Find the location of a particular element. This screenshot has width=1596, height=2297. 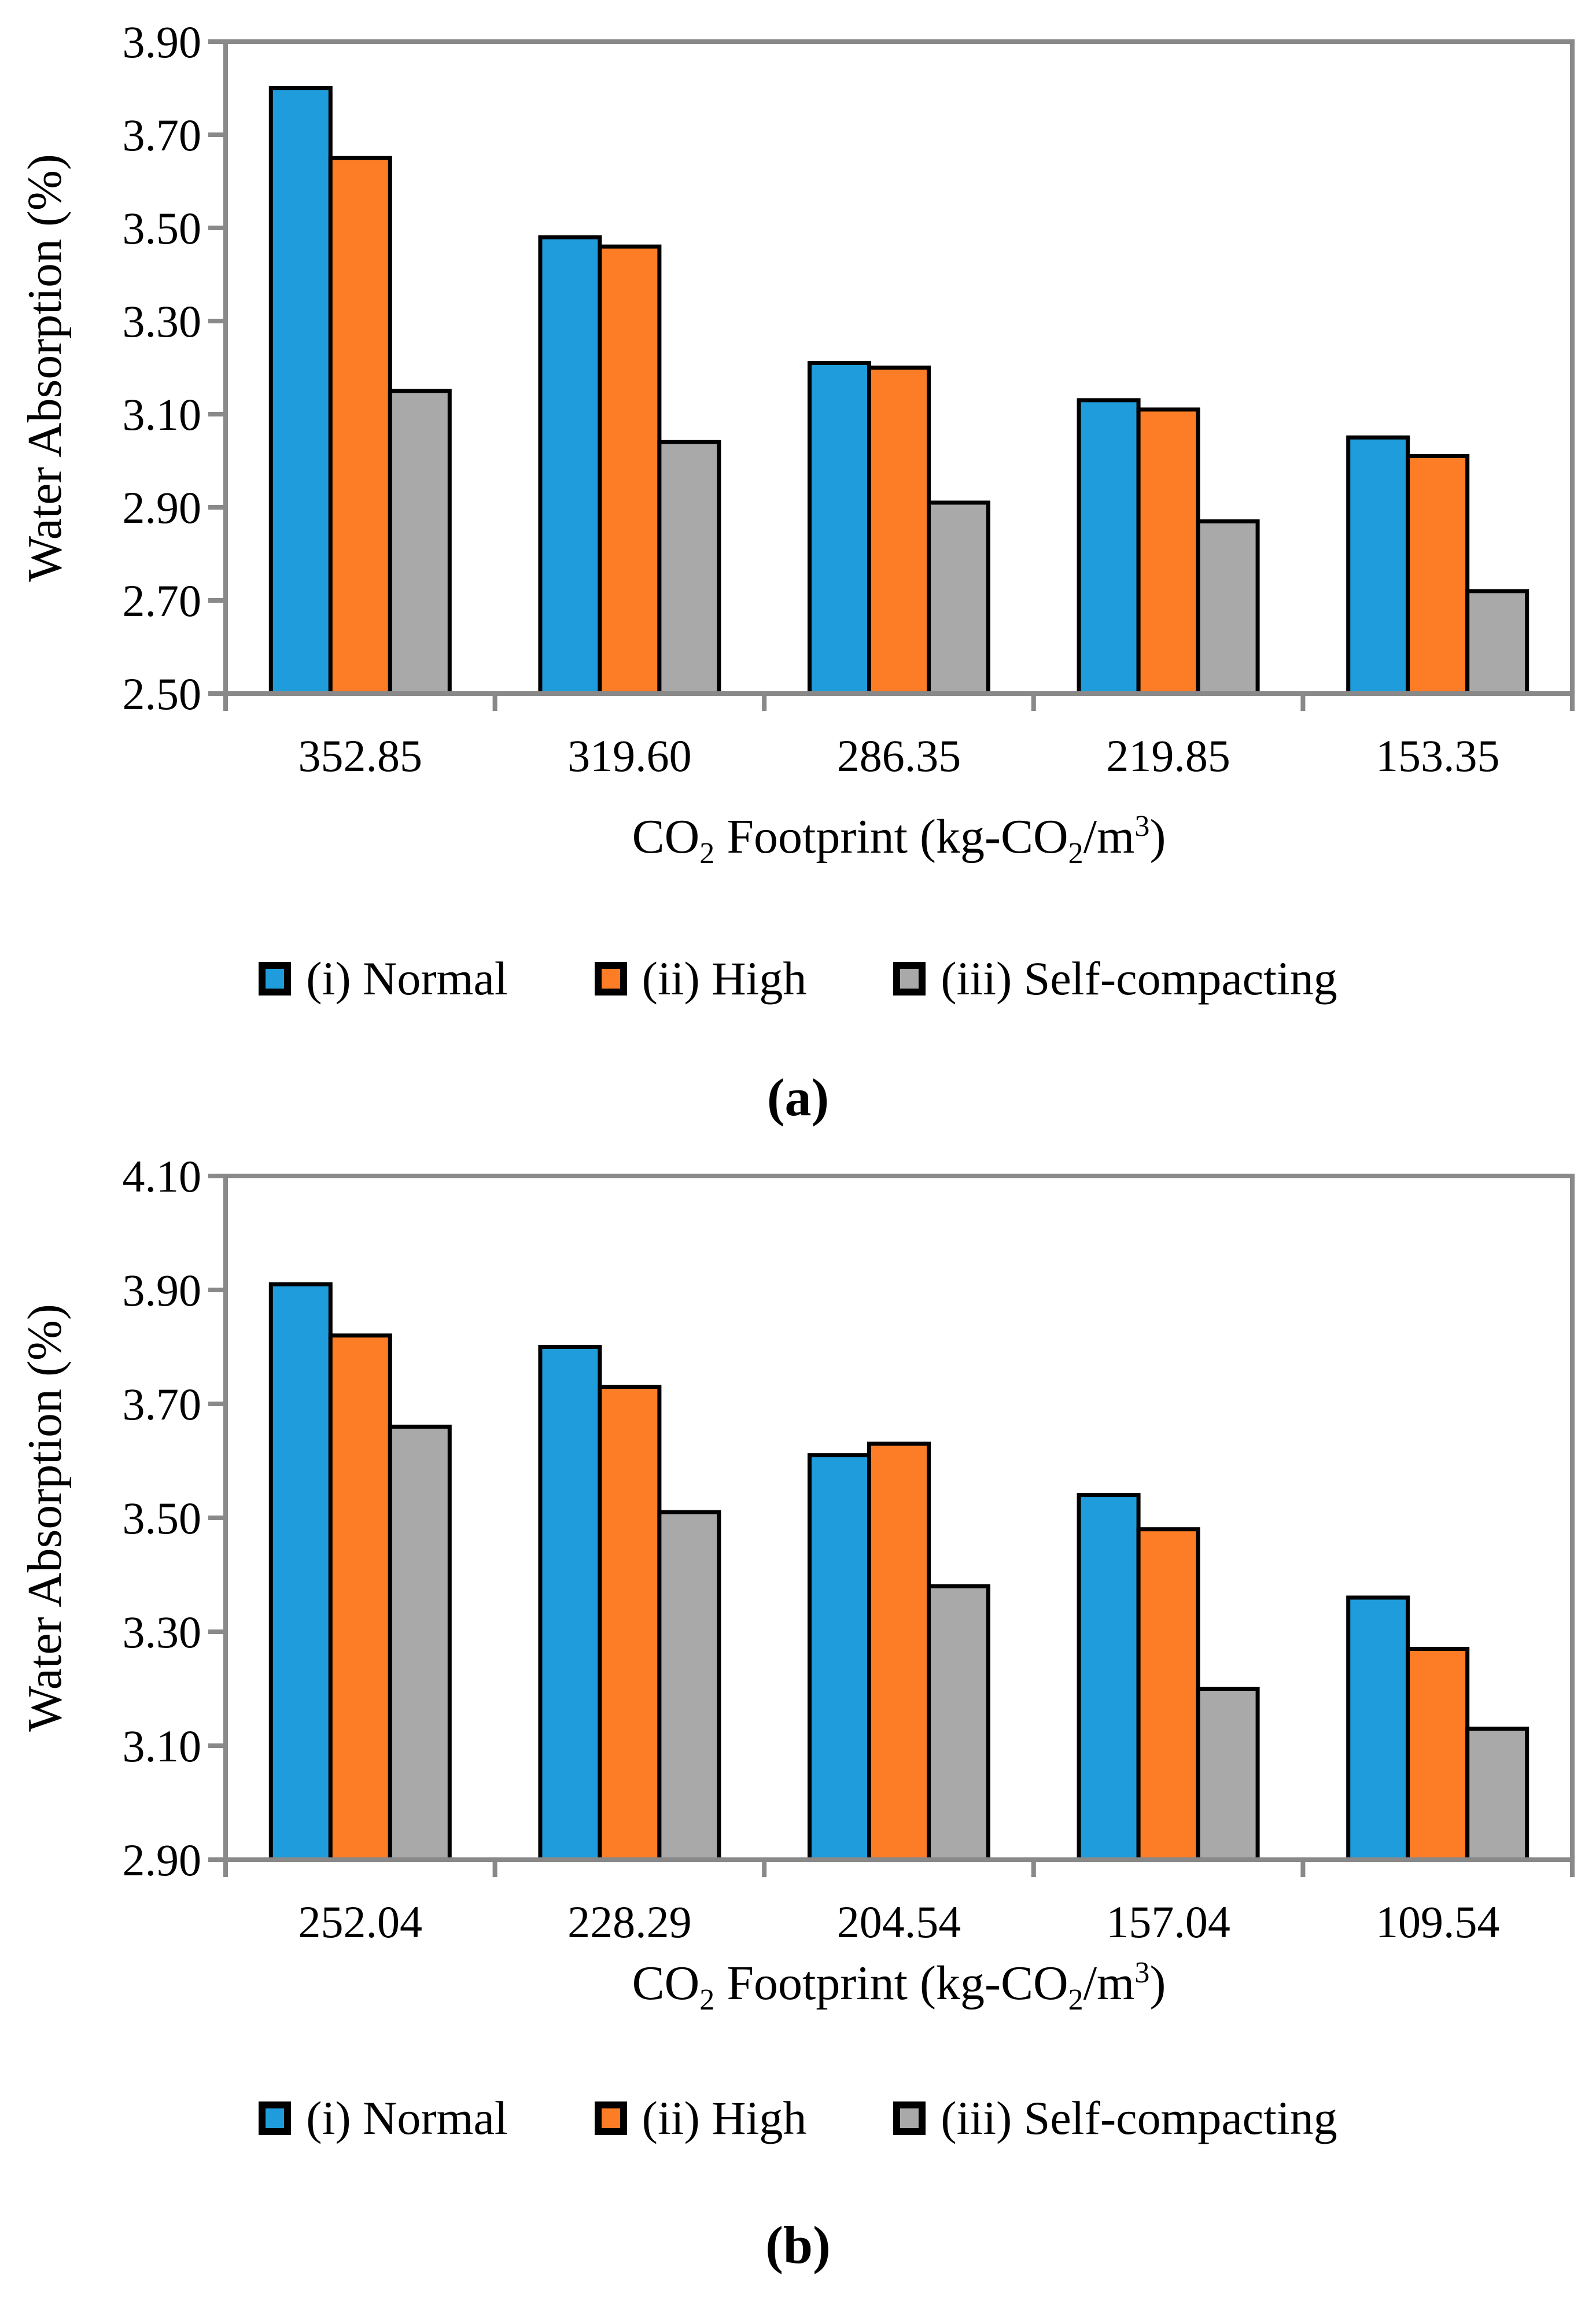

y-tick-label: 2.70 is located at coordinates (162, 601).